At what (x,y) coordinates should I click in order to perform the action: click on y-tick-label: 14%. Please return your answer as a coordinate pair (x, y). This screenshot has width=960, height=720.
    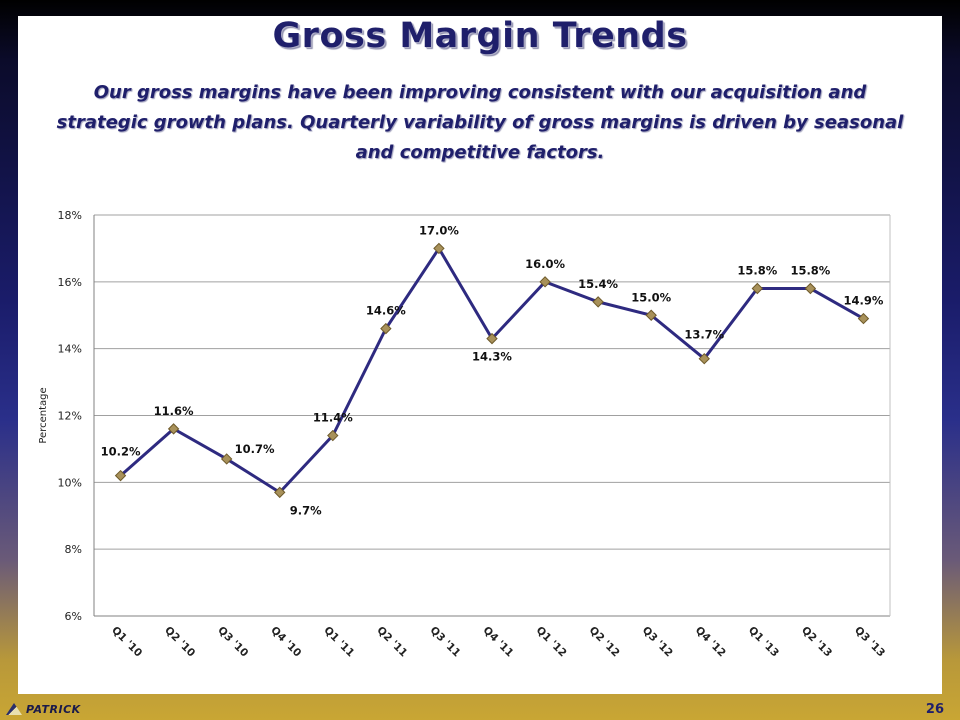
    Looking at the image, I should click on (70, 349).